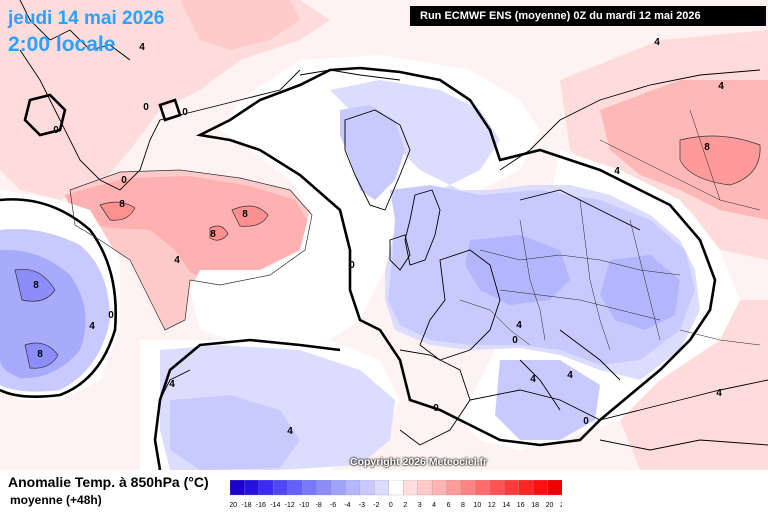 The image size is (768, 512). Describe the element at coordinates (550, 505) in the screenshot. I see `legend-tick-label: 20` at that location.